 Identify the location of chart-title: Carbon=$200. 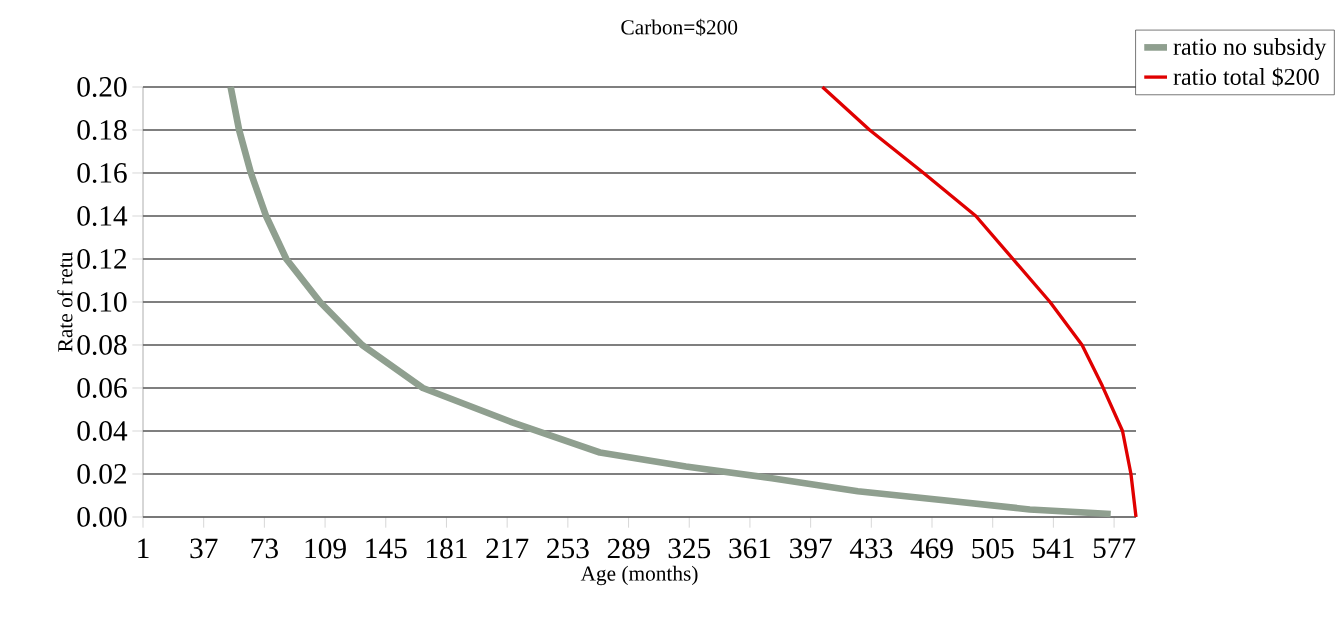
(679, 27).